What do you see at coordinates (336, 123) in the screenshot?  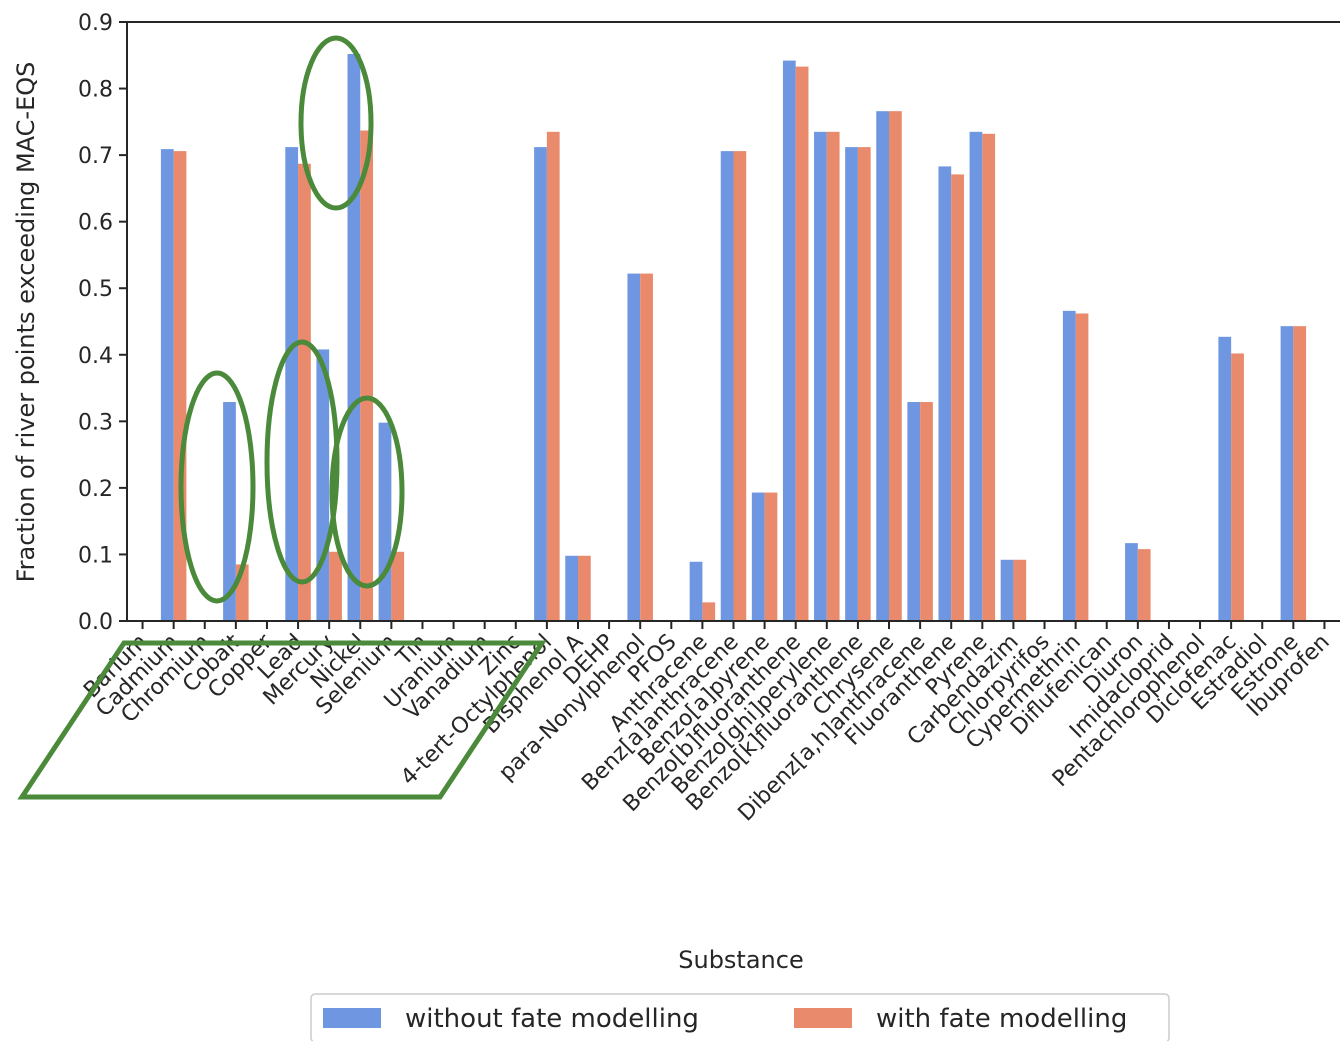 I see `annotation-ellipse-mercury-top` at bounding box center [336, 123].